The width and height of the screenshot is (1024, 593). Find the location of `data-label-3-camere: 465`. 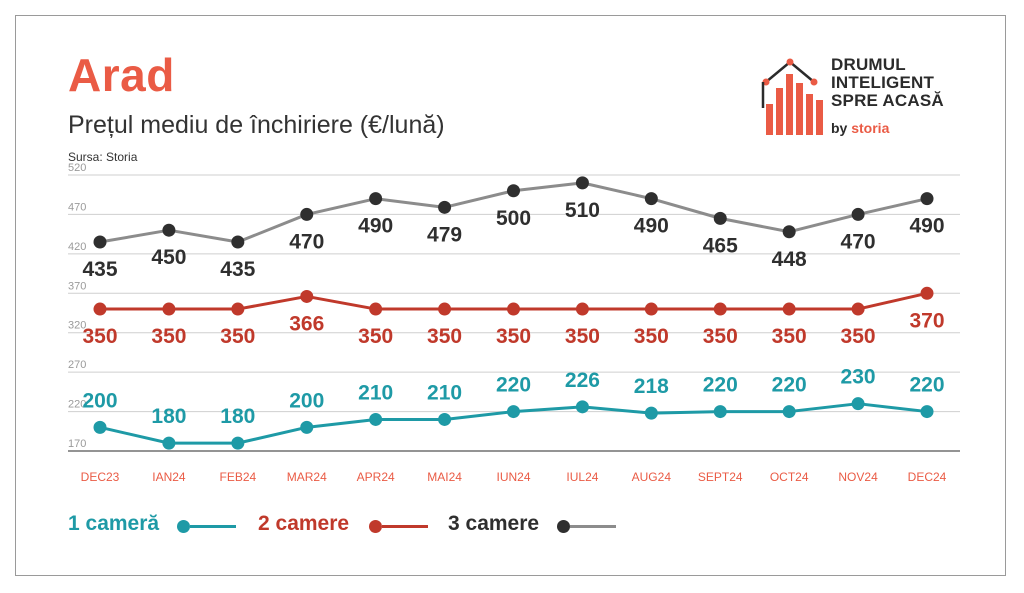

data-label-3-camere: 465 is located at coordinates (720, 245).